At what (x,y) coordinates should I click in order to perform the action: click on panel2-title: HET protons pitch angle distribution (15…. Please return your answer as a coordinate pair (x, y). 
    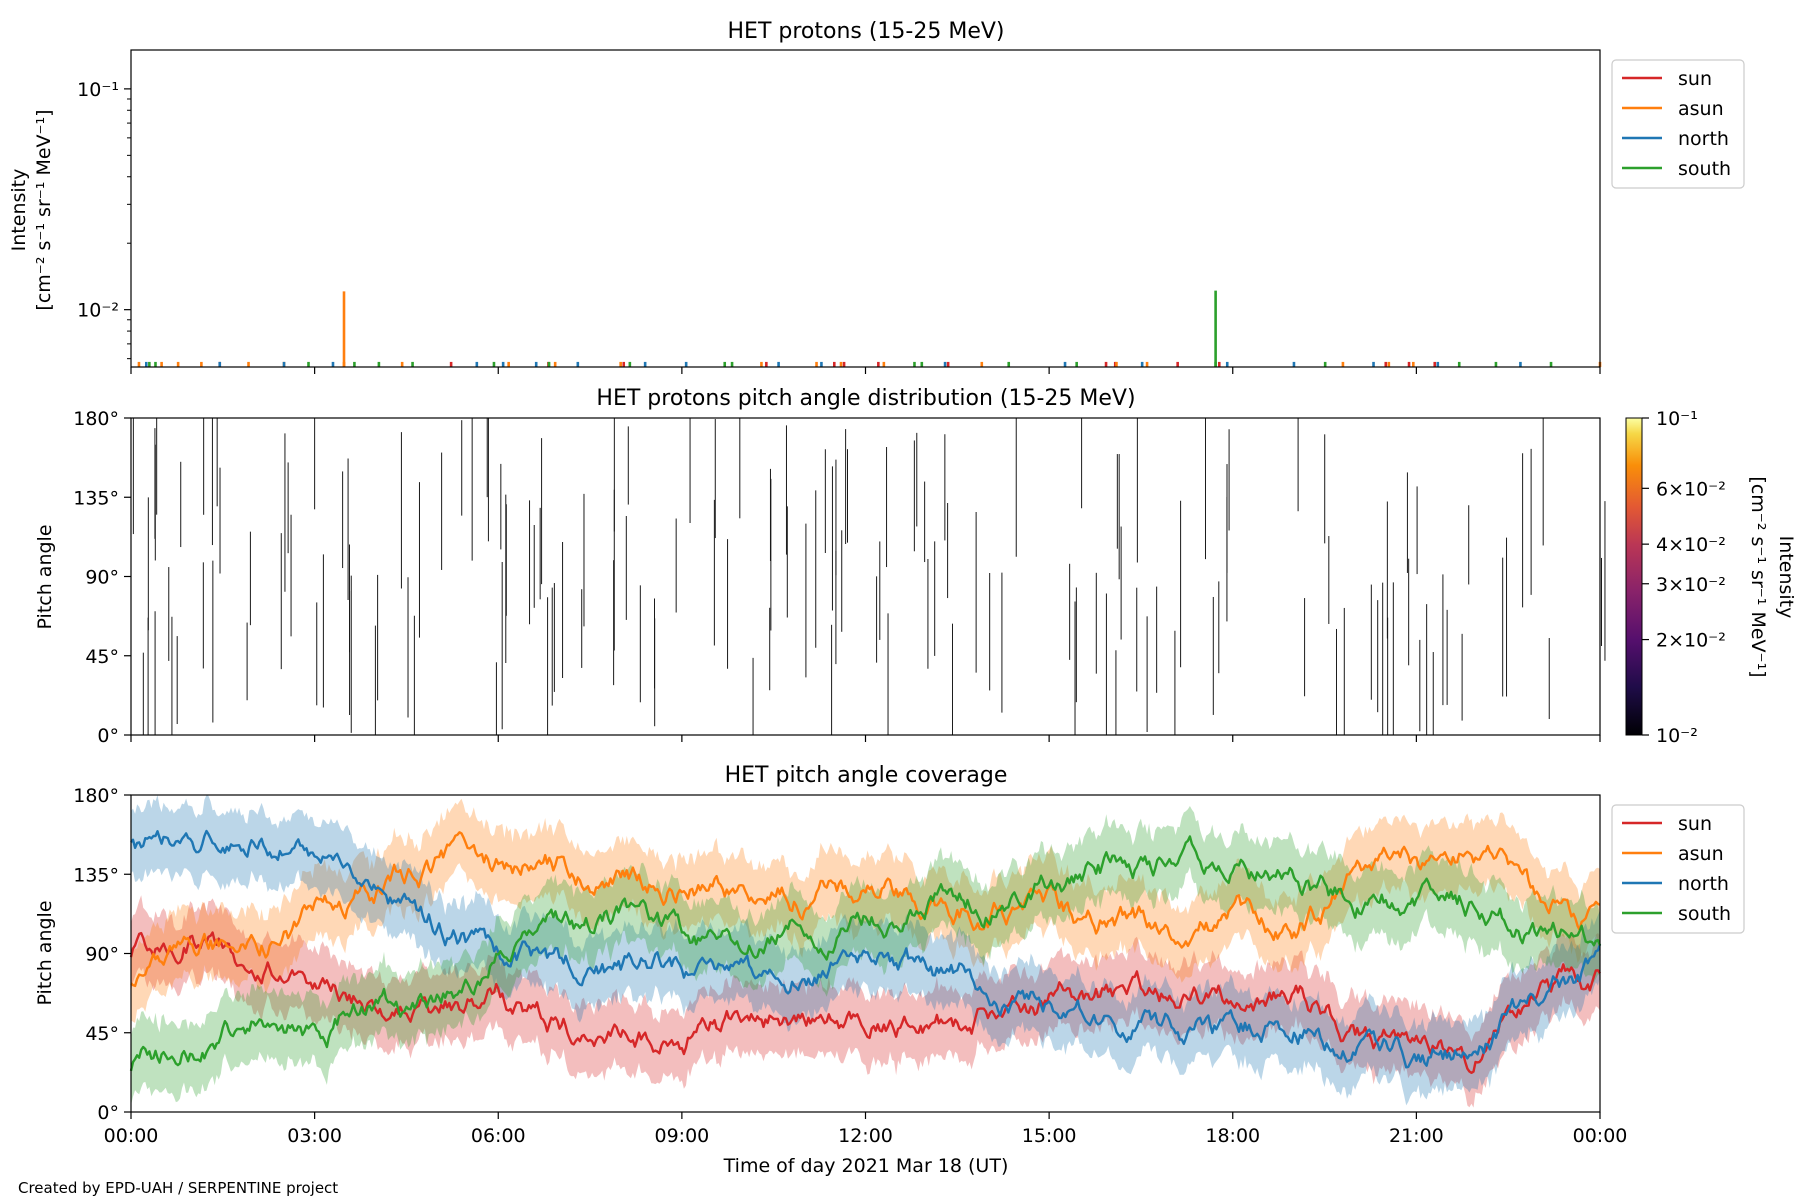
    Looking at the image, I should click on (865, 398).